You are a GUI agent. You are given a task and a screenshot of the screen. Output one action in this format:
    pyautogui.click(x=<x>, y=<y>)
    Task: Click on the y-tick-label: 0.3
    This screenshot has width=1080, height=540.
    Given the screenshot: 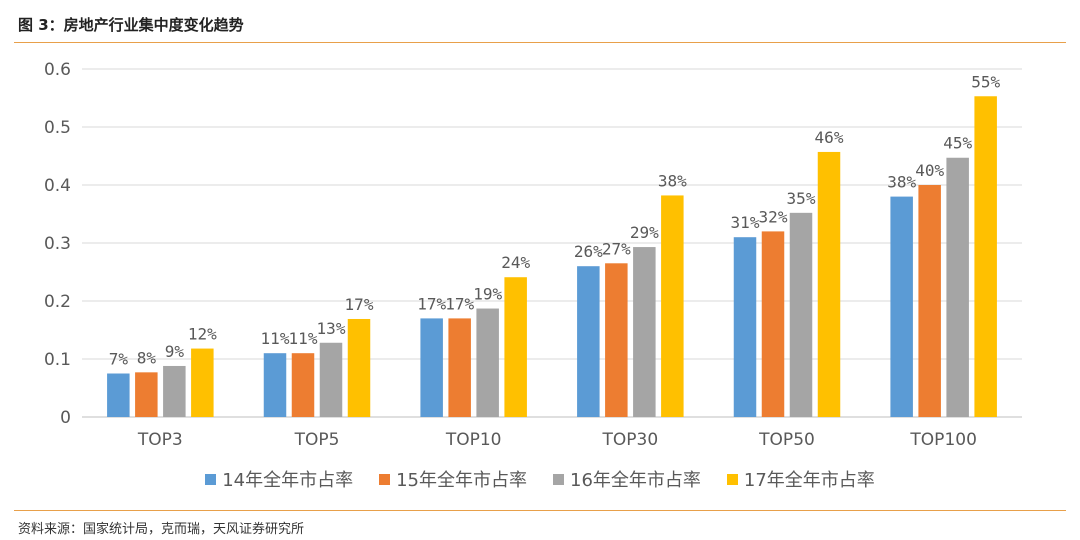 What is the action you would take?
    pyautogui.click(x=57, y=244)
    